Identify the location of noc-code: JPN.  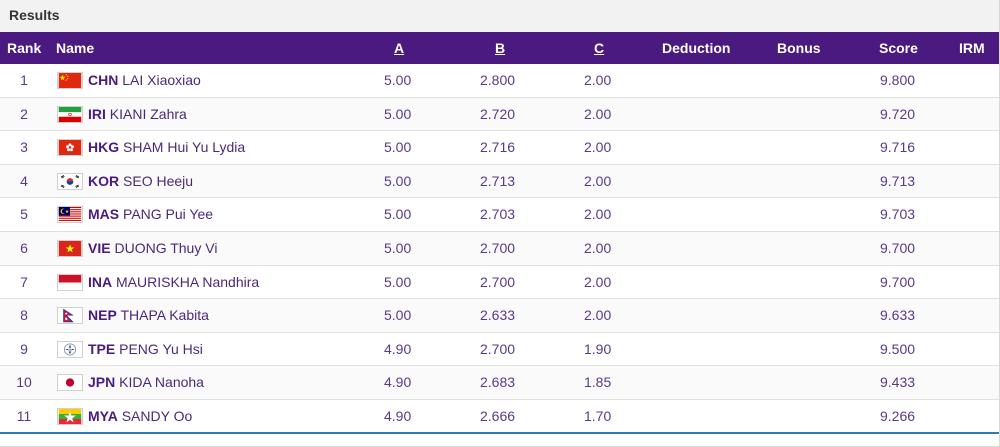
(102, 382).